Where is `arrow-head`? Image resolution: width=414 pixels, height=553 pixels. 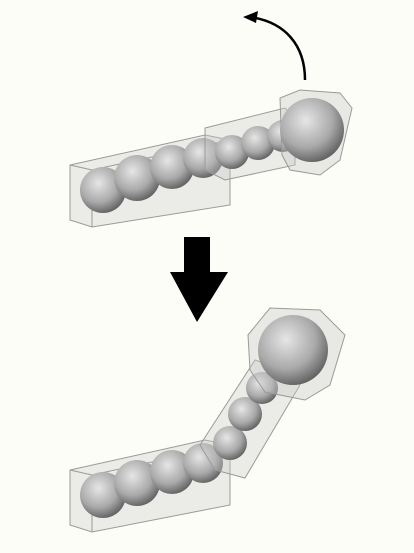
arrow-head is located at coordinates (250, 17).